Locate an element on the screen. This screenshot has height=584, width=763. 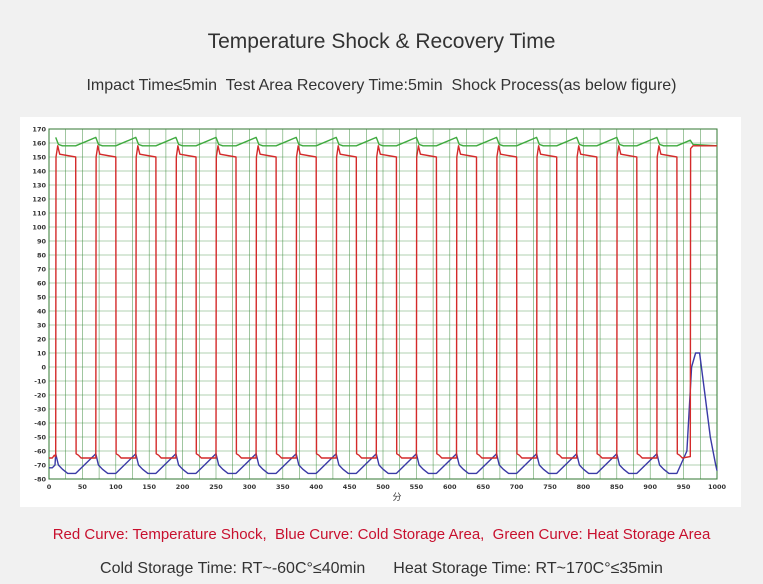
page-title: Temperature Shock & Recovery Time is located at coordinates (381, 41).